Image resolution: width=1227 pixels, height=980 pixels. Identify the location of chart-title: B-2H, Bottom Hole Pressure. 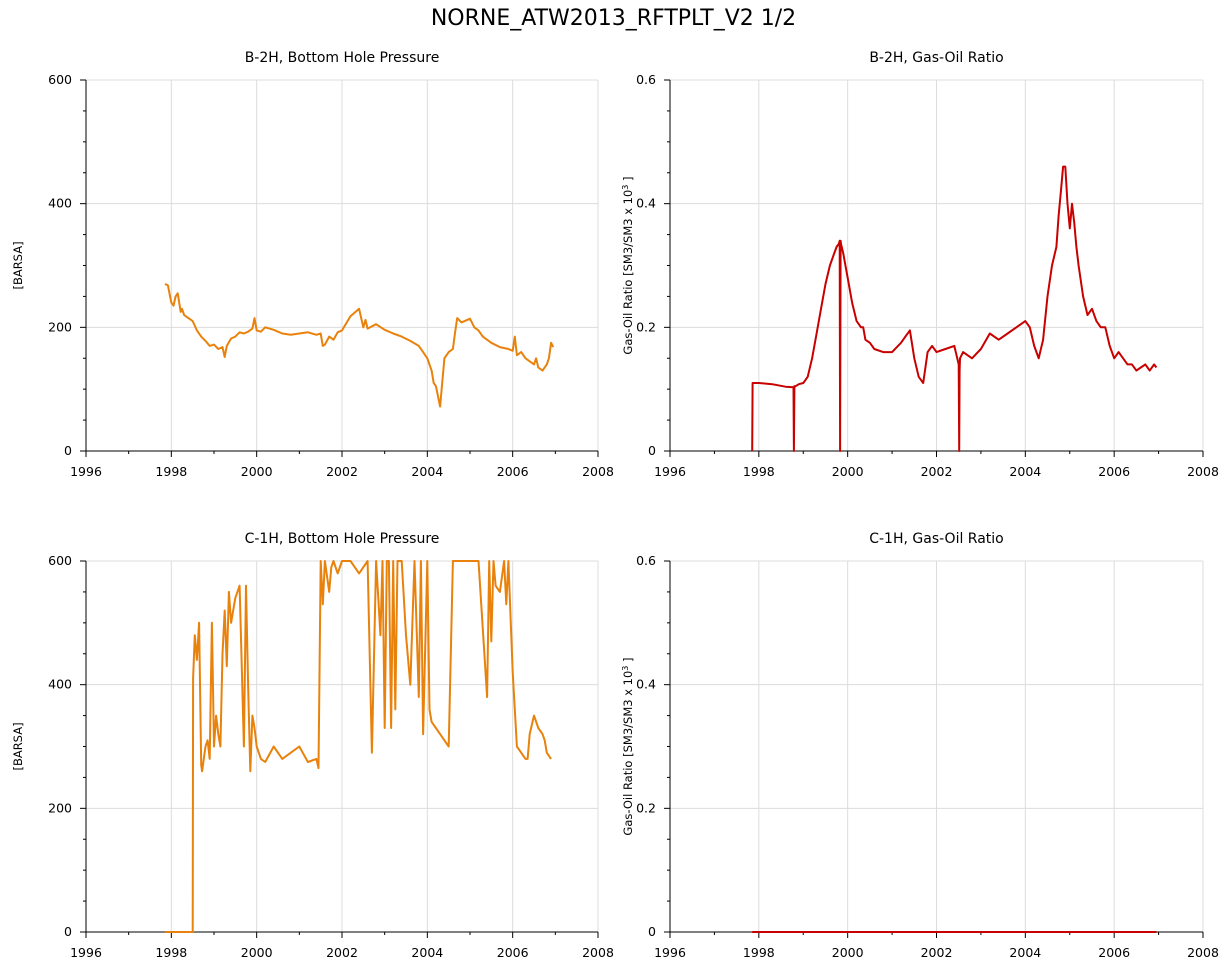
(342, 58).